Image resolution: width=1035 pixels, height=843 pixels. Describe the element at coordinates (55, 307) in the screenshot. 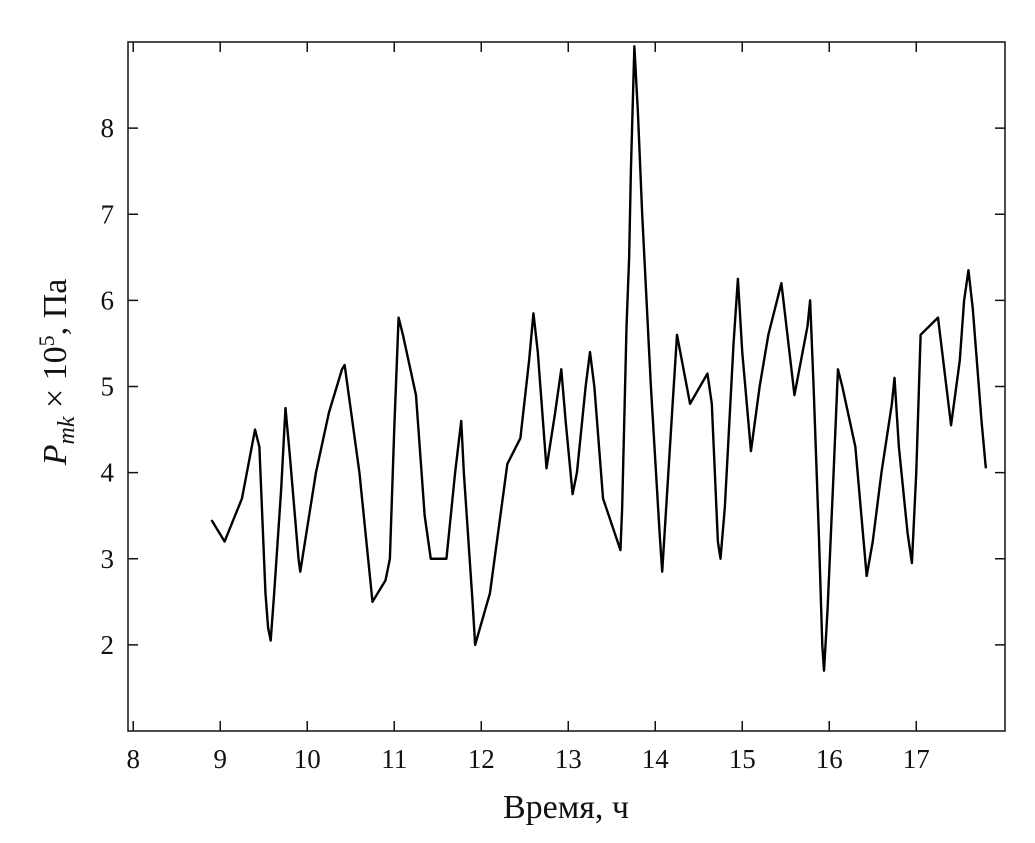

I see `y-title-tail: , Па` at that location.